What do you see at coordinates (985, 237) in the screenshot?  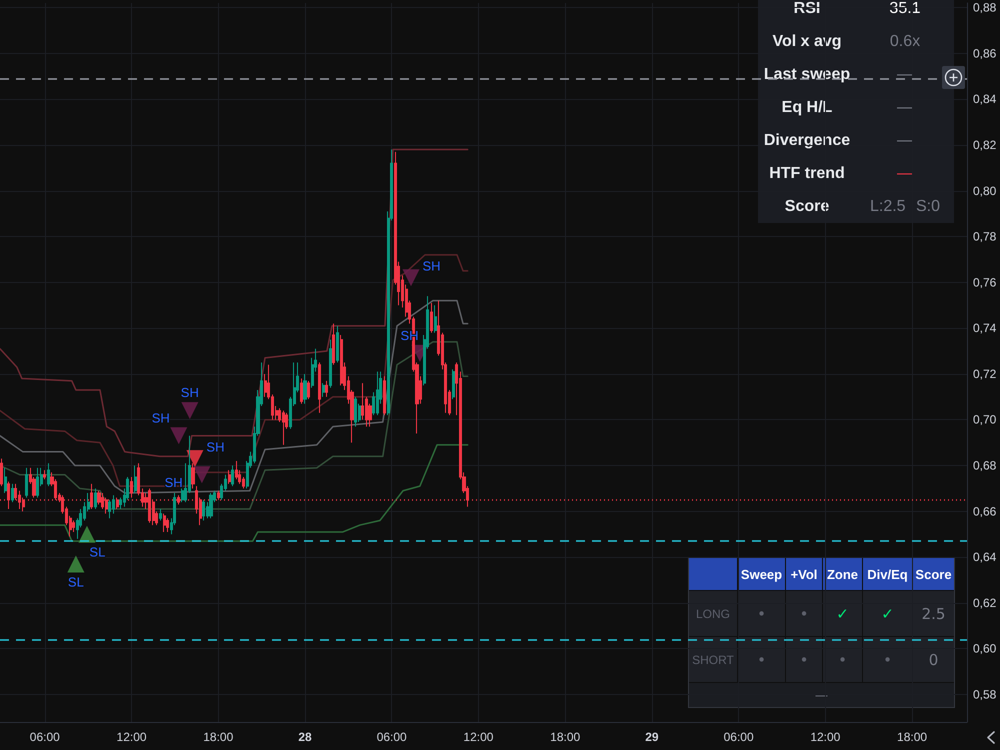 I see `y-tick-label: 0,78` at bounding box center [985, 237].